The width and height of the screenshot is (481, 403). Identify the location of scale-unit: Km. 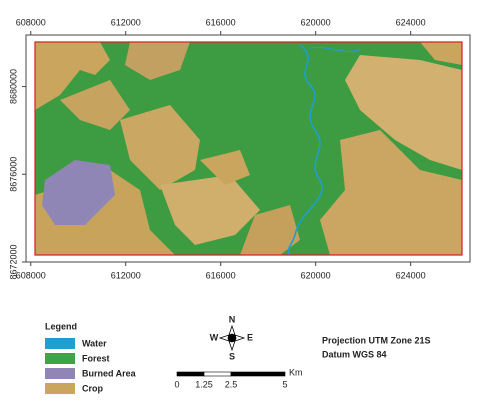
(296, 372).